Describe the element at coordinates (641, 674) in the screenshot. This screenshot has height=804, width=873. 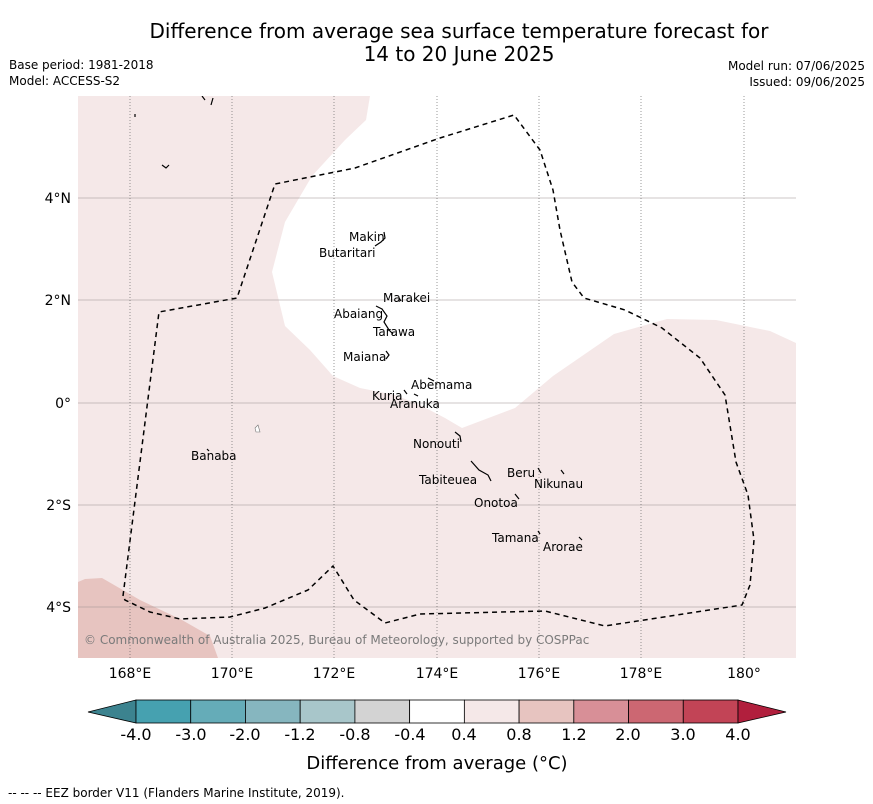
I see `lon-tick-178e: 178°E` at that location.